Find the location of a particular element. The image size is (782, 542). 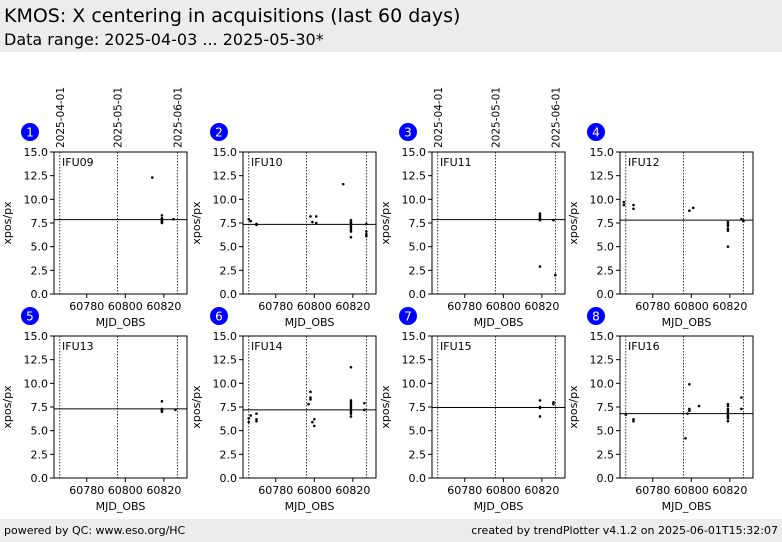

panel-number: 3 is located at coordinates (408, 133).